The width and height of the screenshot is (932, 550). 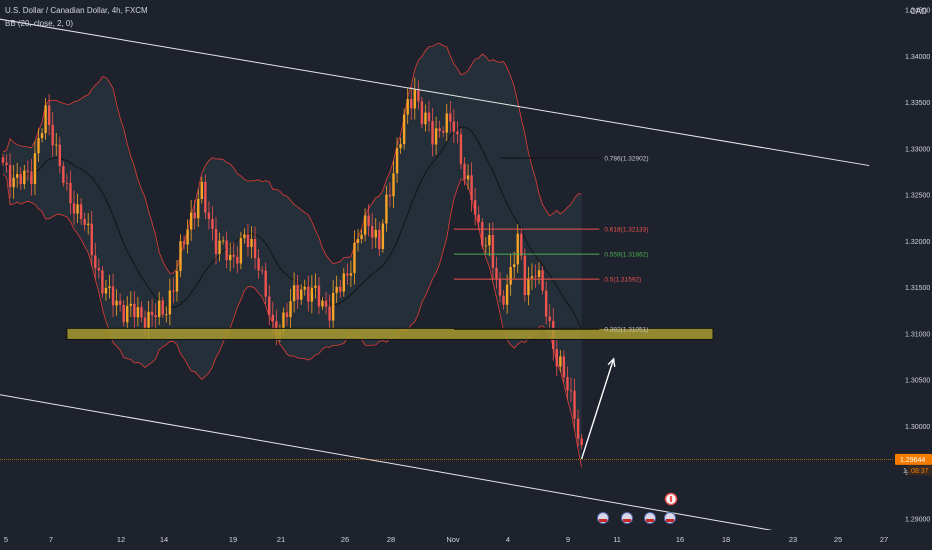 What do you see at coordinates (670, 518) in the screenshot?
I see `economic-event-icon` at bounding box center [670, 518].